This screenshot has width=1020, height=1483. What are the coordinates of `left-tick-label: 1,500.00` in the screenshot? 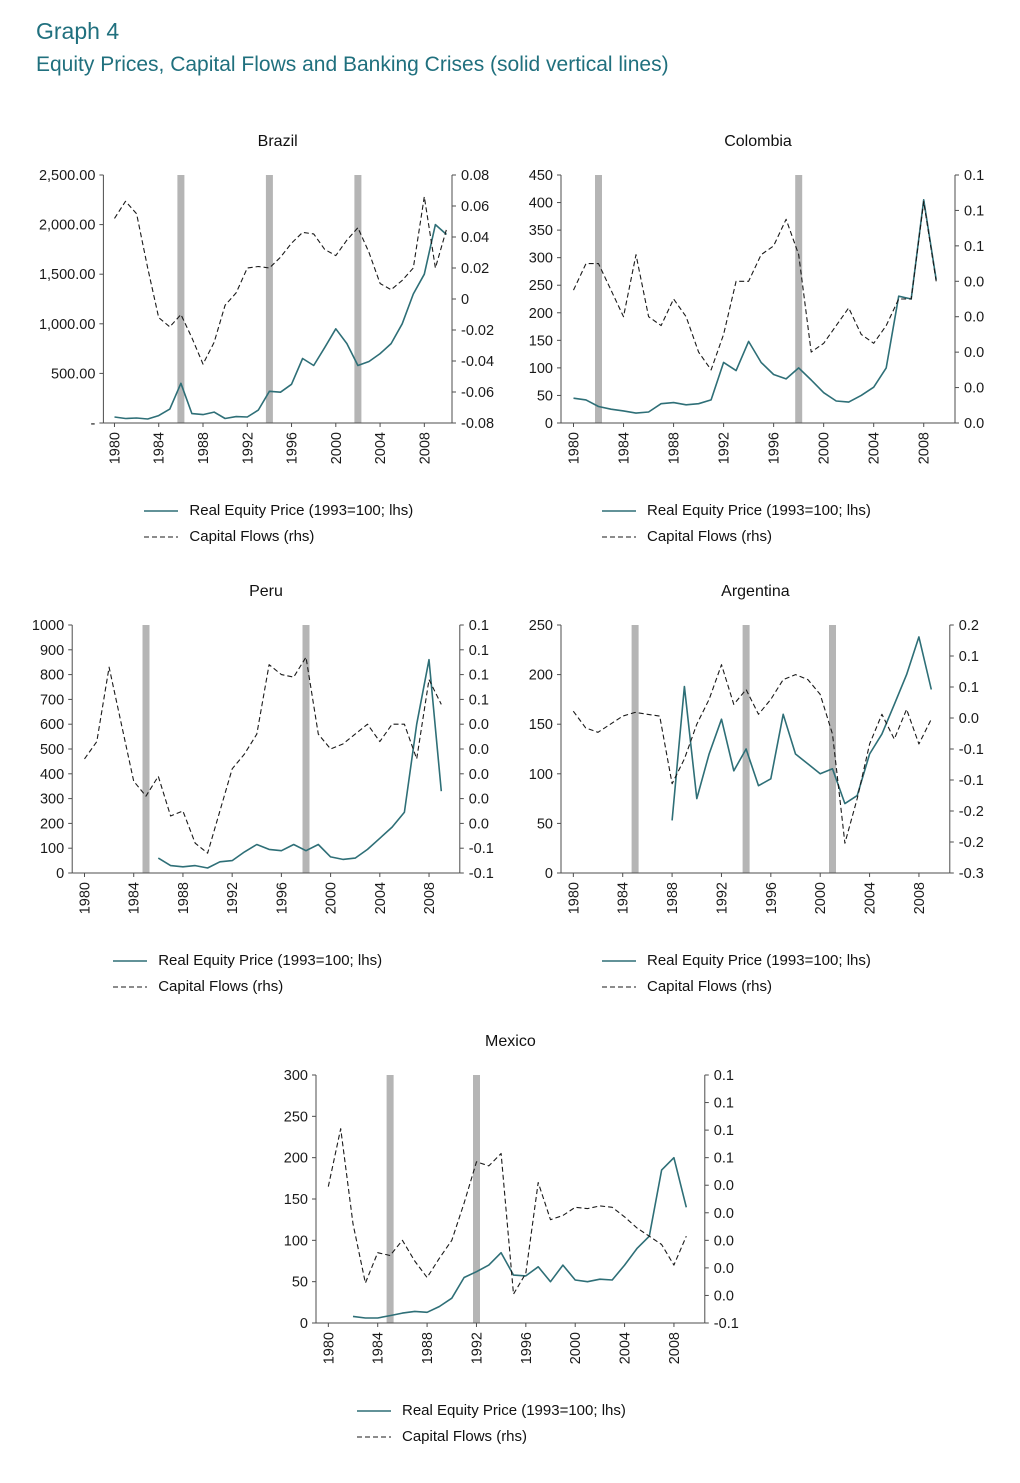 It's located at (67, 275).